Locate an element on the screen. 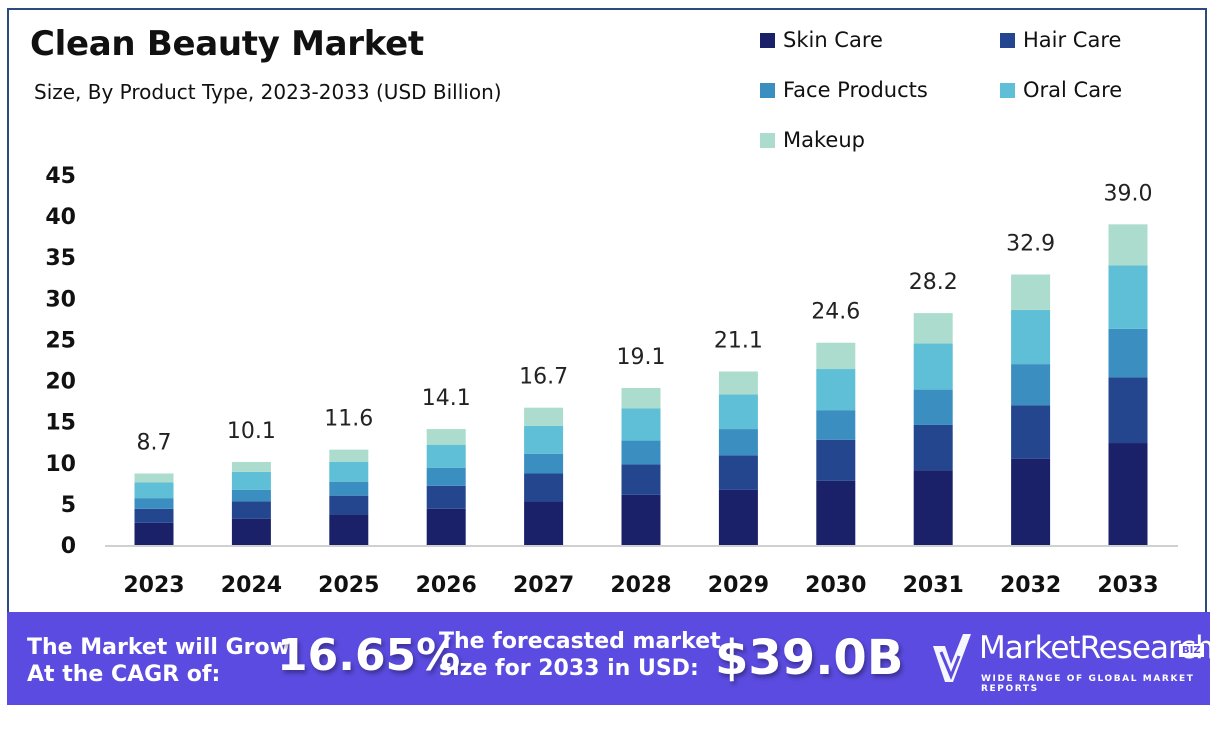  y-tick-label: 40 is located at coordinates (60, 217).